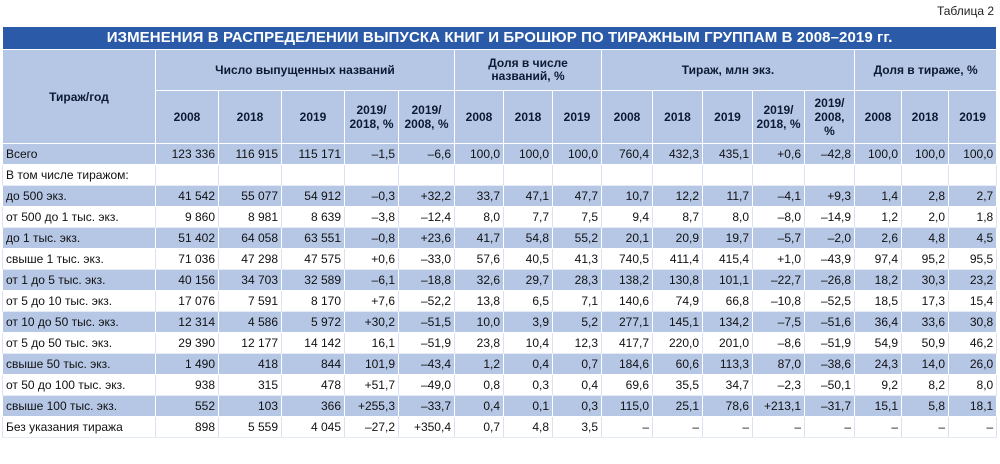  I want to click on table-cell: 138,2, so click(627, 280).